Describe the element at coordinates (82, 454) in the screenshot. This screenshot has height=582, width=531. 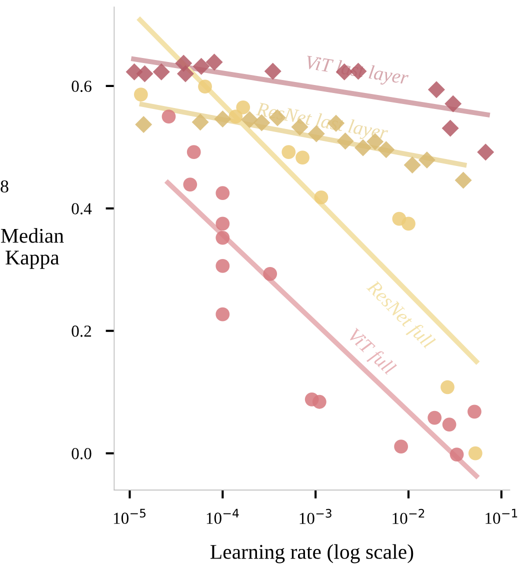
I see `y-tick-label: 0.0` at that location.